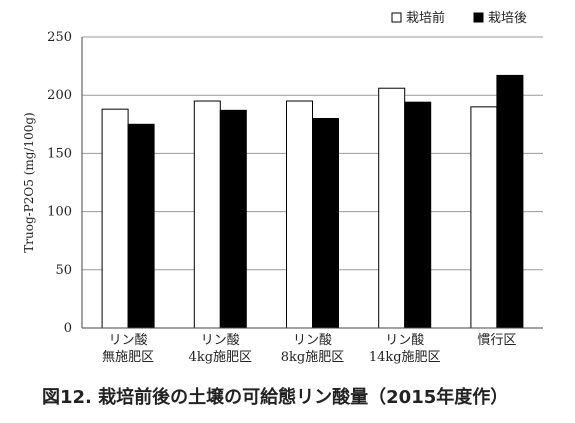 This screenshot has height=423, width=575. What do you see at coordinates (59, 212) in the screenshot?
I see `y-tick-label: 100` at bounding box center [59, 212].